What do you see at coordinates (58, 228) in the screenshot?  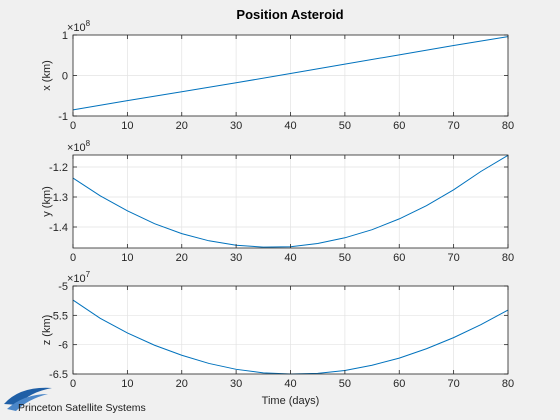 I see `y-tick-label: -1.4` at bounding box center [58, 228].